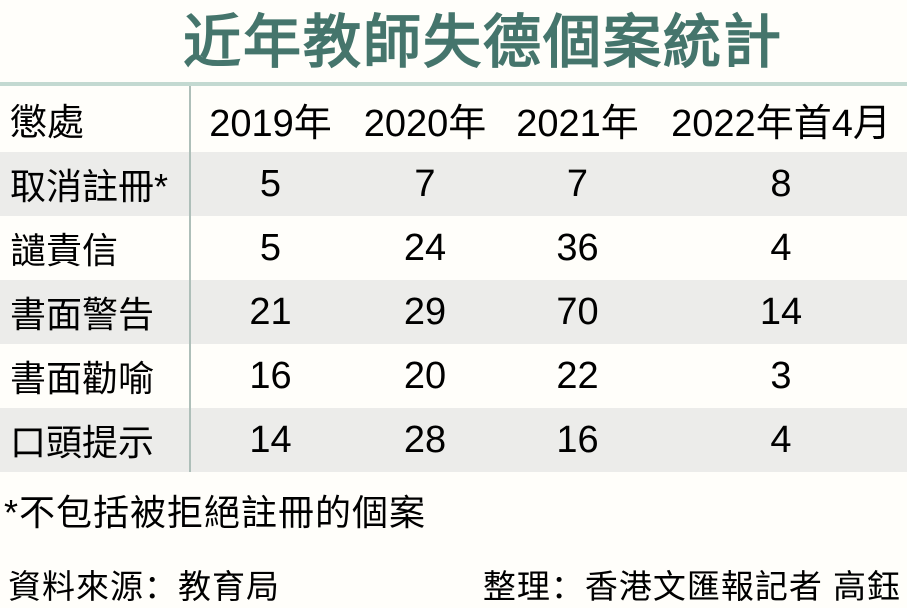  I want to click on page-title: 近年教師失德個案統計, so click(483, 42).